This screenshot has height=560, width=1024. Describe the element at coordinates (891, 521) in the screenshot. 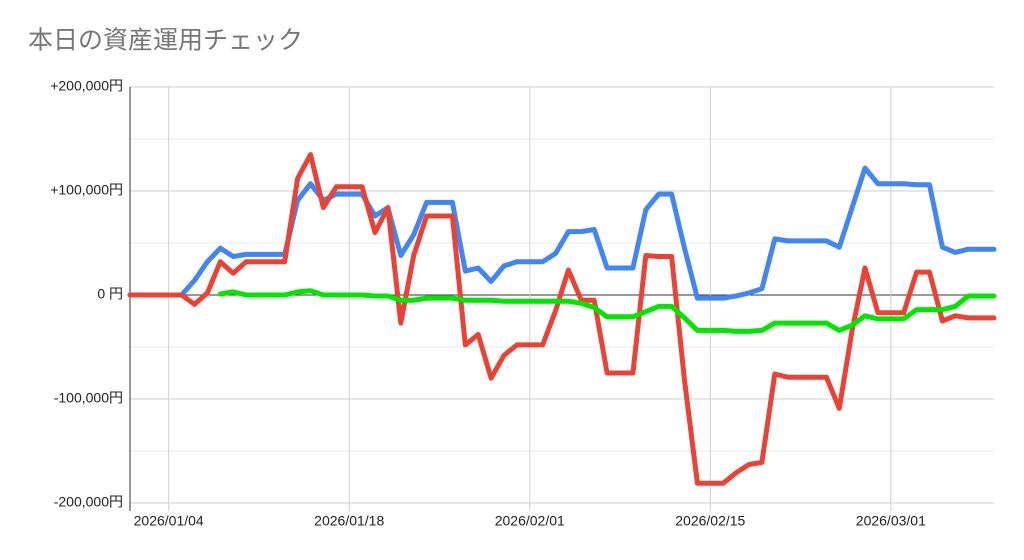

I see `x-tick-label: 2026/03/01` at that location.